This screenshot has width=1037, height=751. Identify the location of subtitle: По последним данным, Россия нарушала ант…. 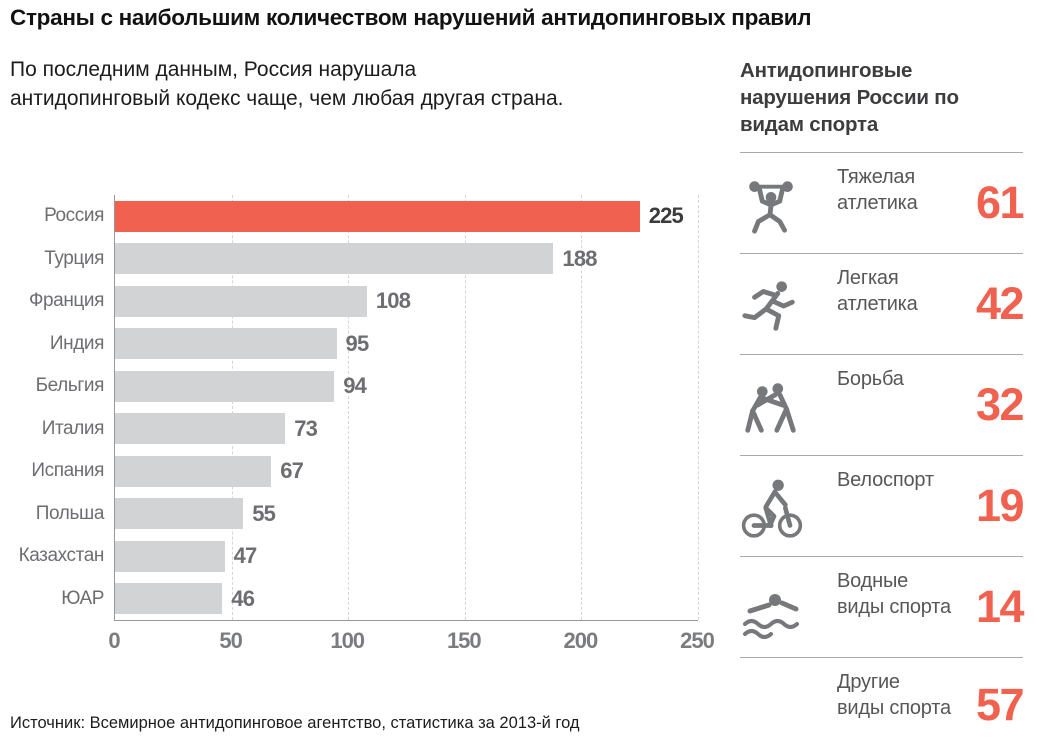
(287, 84).